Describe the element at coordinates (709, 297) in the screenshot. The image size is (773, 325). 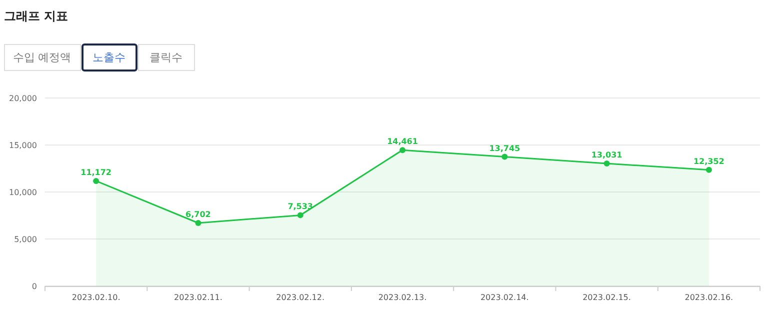
I see `xtick: 2023.02.16.` at that location.